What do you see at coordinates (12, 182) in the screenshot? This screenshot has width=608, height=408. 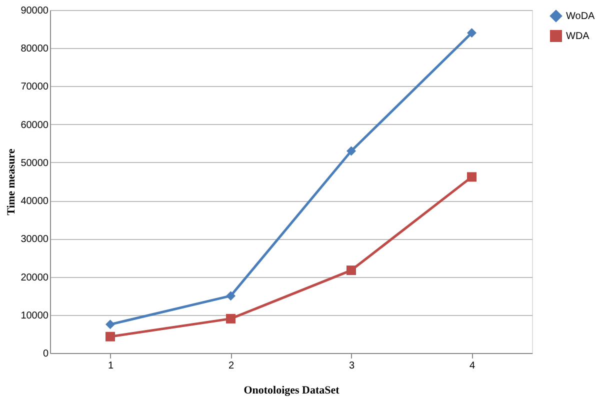 I see `y-axis-title: Time measure` at bounding box center [12, 182].